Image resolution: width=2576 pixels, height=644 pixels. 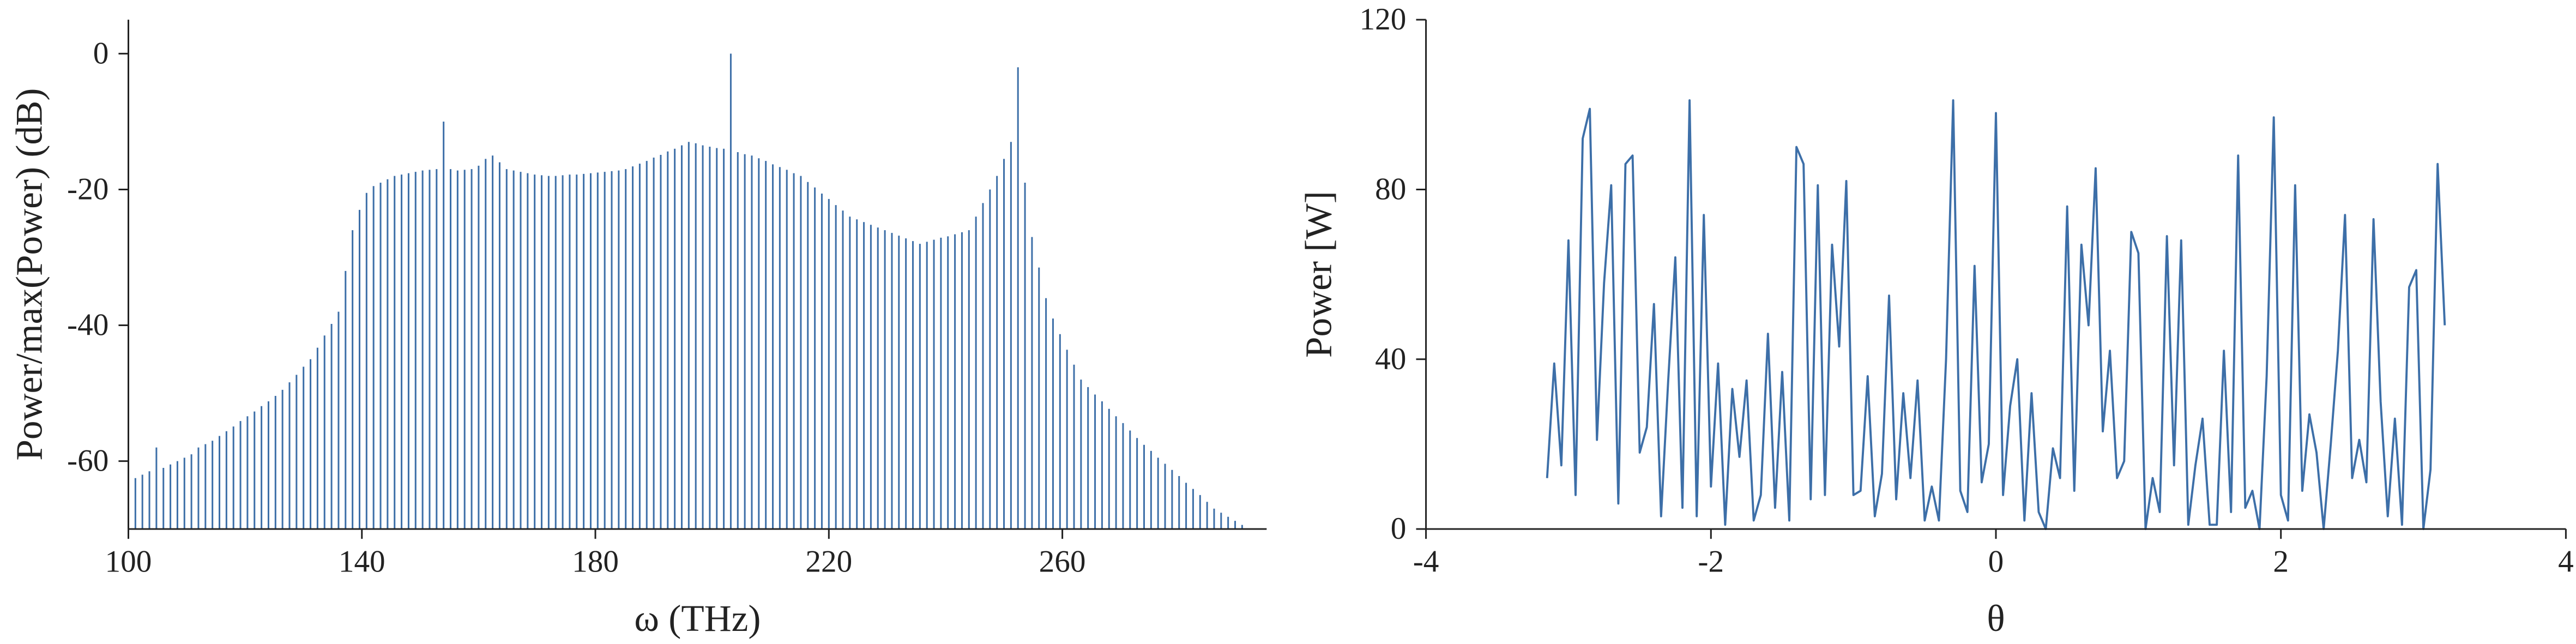 I want to click on y-tick-label: 120, so click(x=1384, y=19).